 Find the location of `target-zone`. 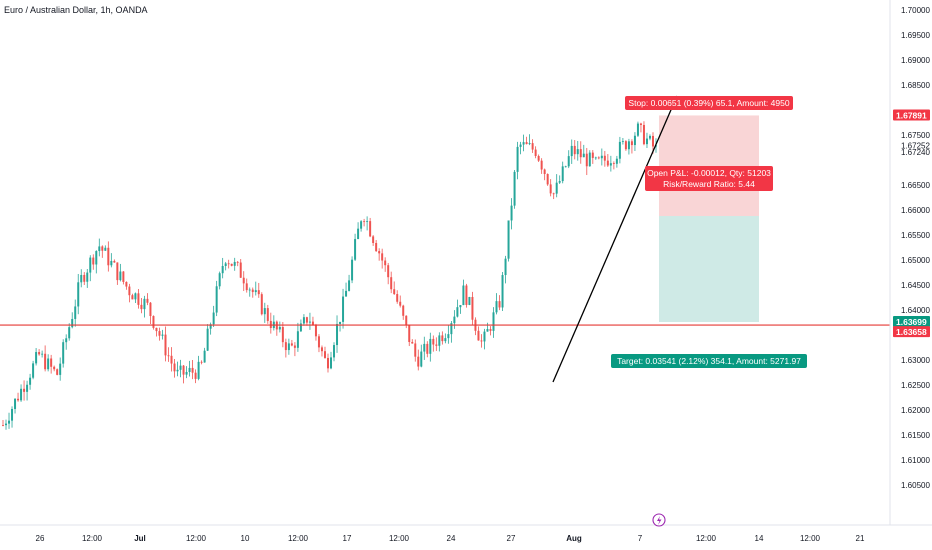

target-zone is located at coordinates (709, 269).